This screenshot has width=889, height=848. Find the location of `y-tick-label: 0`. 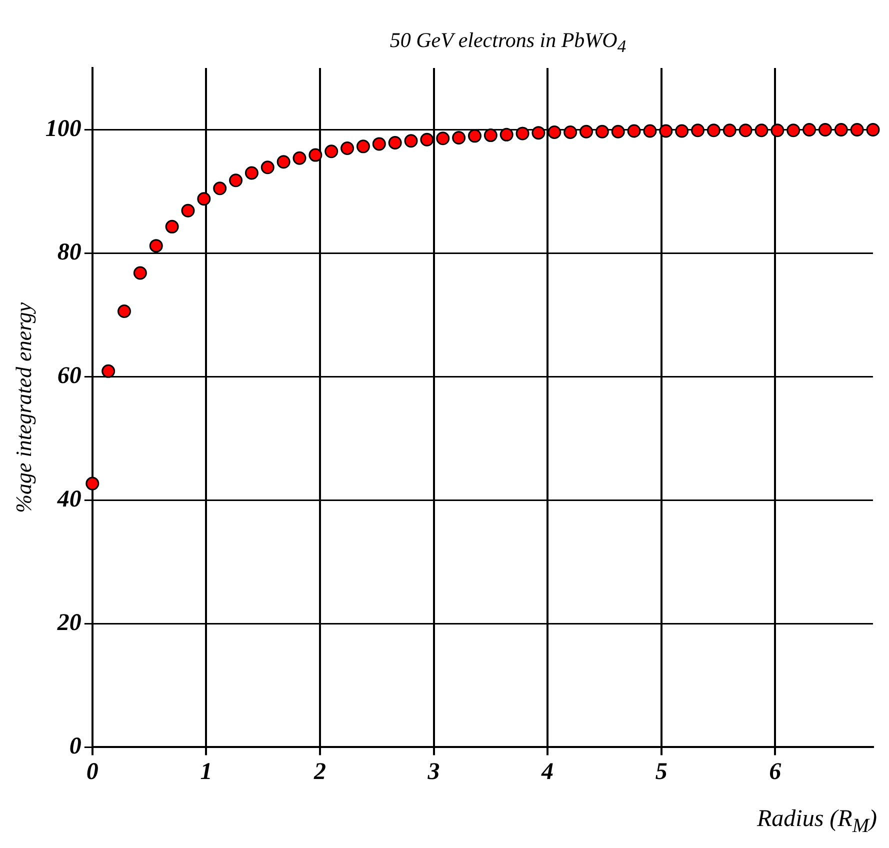

y-tick-label: 0 is located at coordinates (75, 746).